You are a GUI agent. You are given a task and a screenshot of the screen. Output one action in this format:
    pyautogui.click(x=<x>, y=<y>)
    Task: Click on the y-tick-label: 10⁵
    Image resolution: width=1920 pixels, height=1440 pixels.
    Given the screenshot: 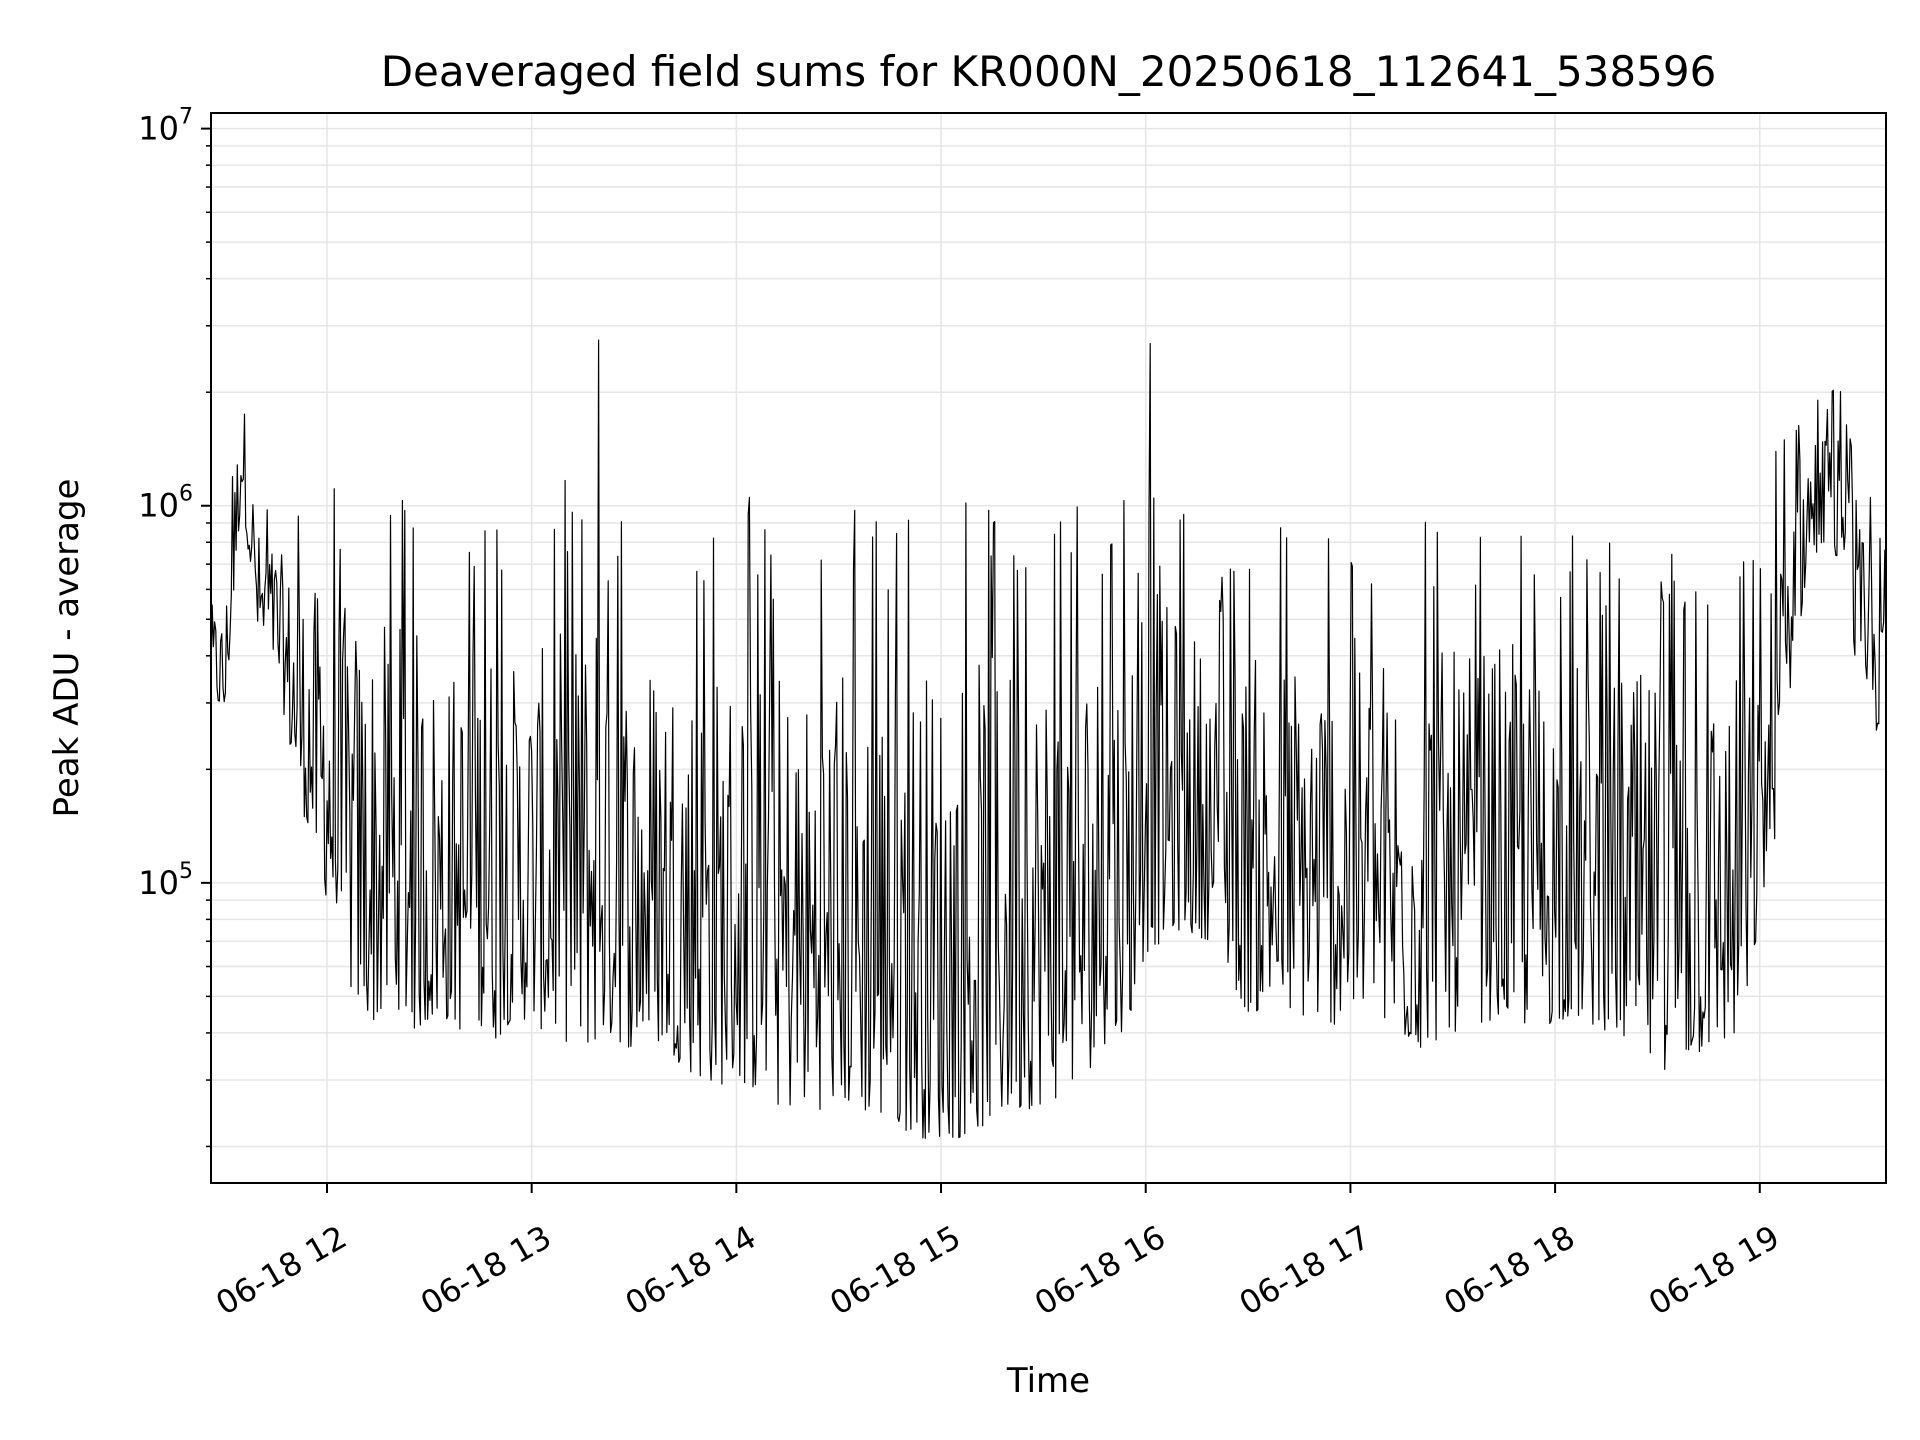 What is the action you would take?
    pyautogui.click(x=165, y=880)
    